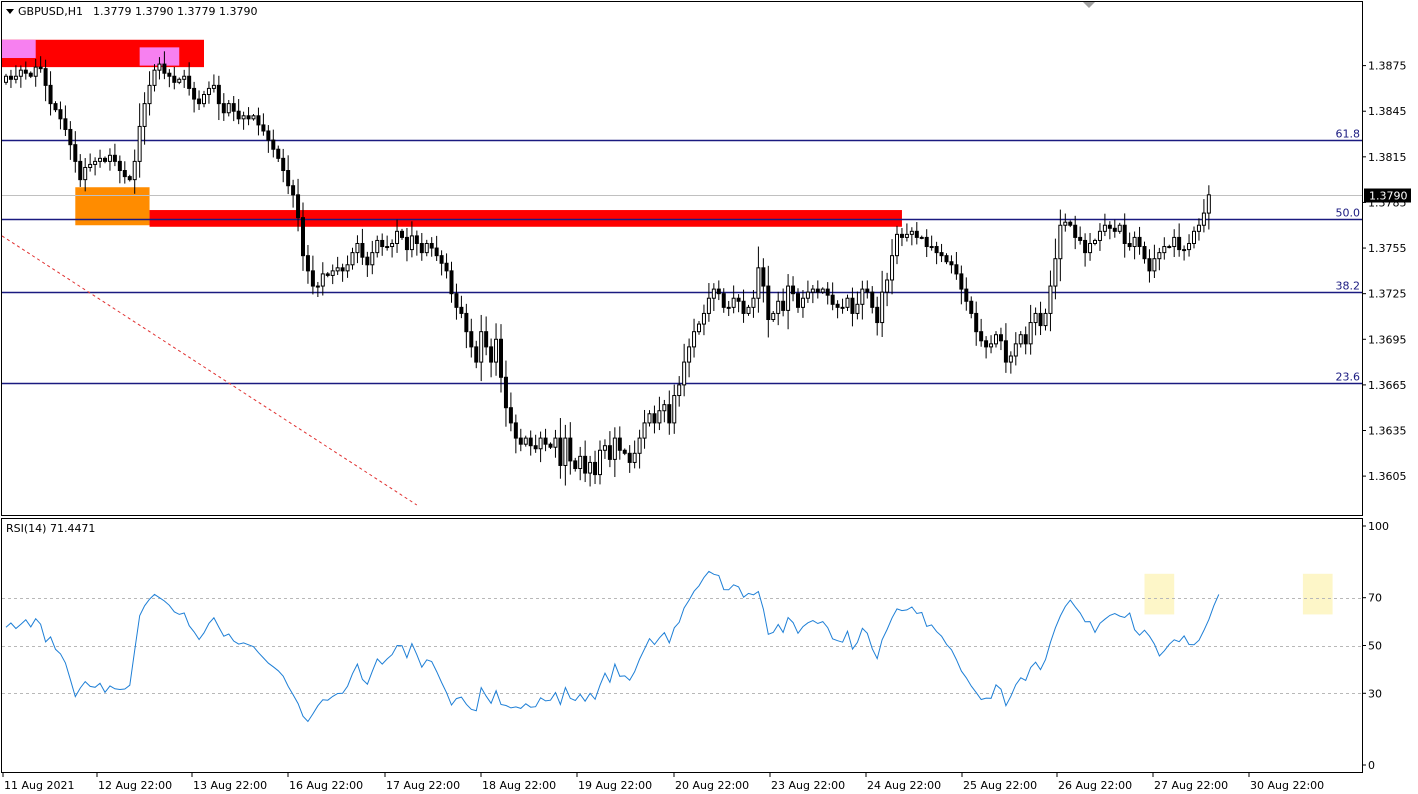 Image resolution: width=1418 pixels, height=794 pixels. What do you see at coordinates (1089, 5) in the screenshot?
I see `chart-shift-marker-icon` at bounding box center [1089, 5].